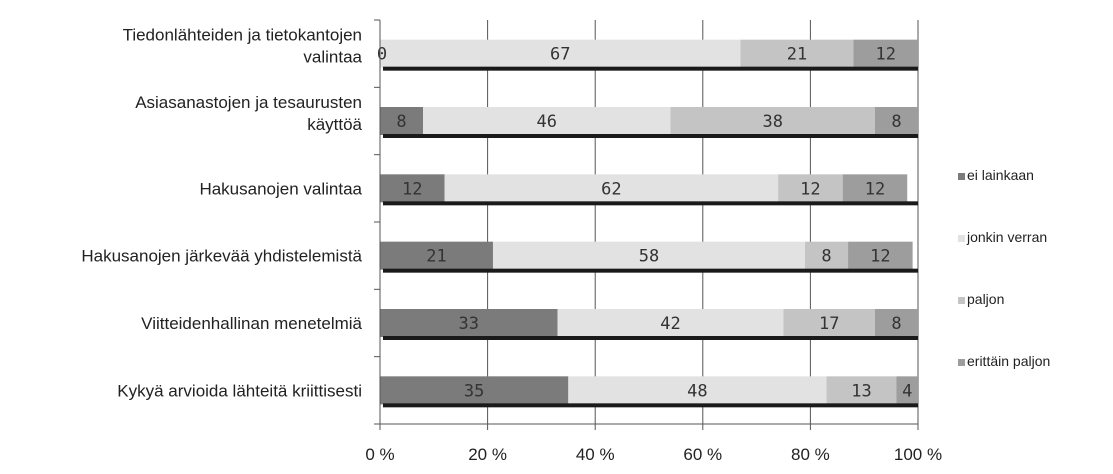 This screenshot has height=474, width=1113. What do you see at coordinates (487, 454) in the screenshot?
I see `x-tick-label: 20 %` at bounding box center [487, 454].